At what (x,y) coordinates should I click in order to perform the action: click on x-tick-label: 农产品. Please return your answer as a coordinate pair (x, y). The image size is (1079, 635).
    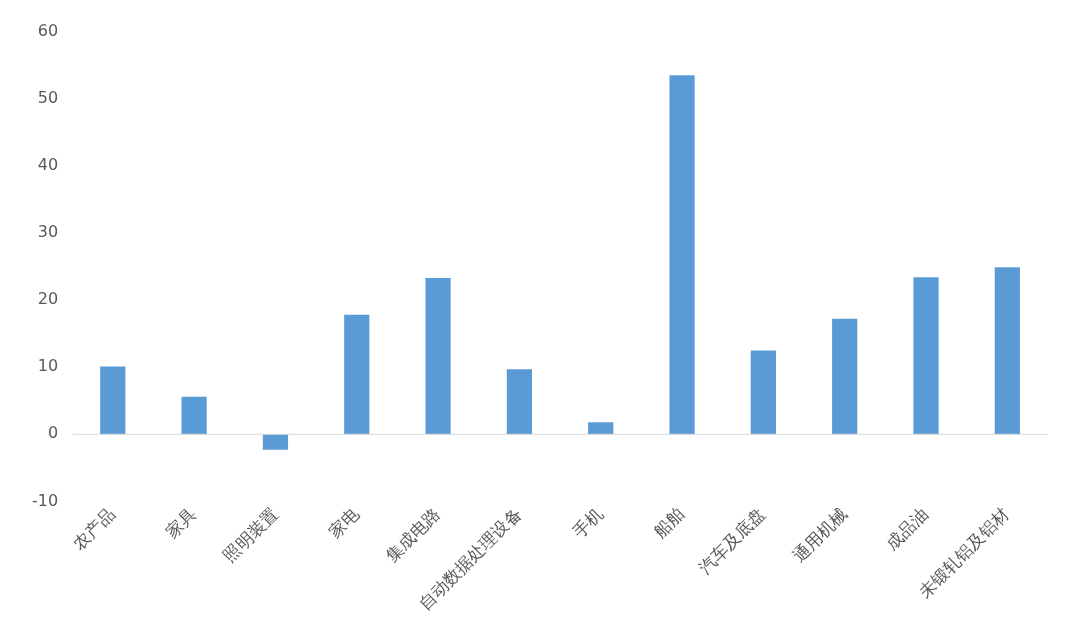
    Looking at the image, I should click on (93, 528).